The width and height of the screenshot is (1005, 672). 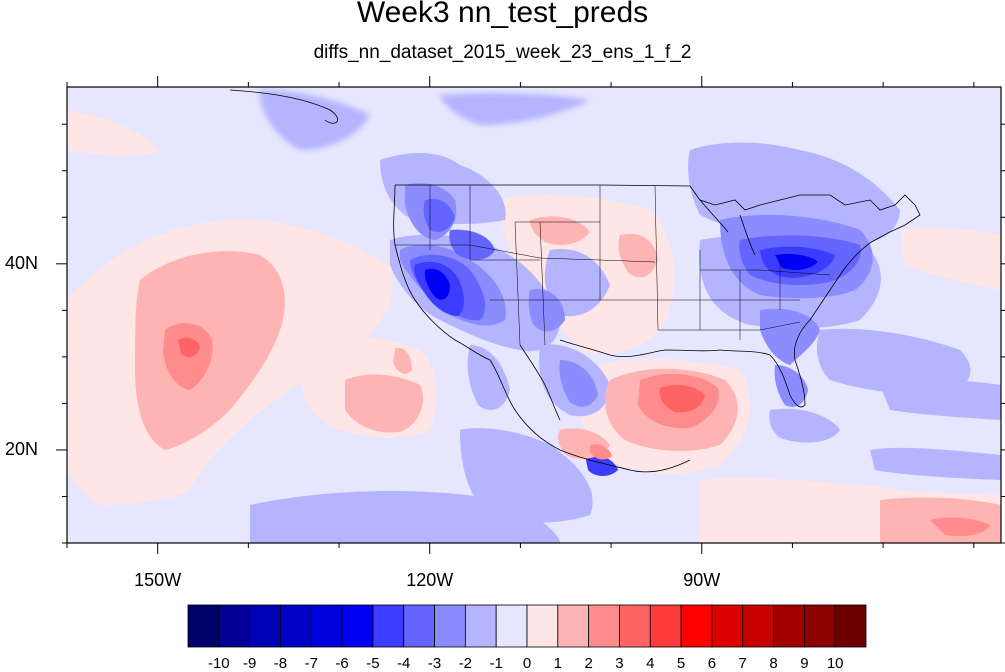 What do you see at coordinates (21, 262) in the screenshot?
I see `y-tick-label: 40N` at bounding box center [21, 262].